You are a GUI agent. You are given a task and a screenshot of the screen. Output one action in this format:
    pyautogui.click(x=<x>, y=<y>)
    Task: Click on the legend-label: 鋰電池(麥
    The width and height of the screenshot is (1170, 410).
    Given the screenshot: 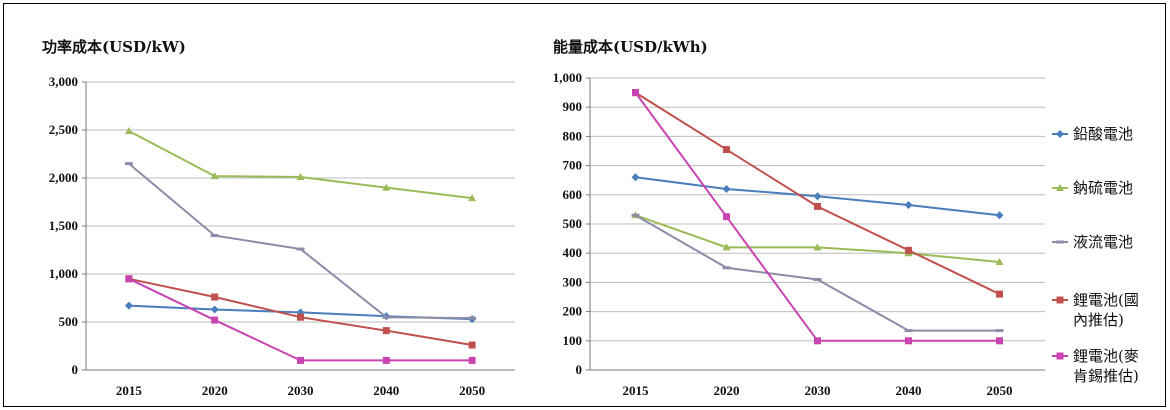 What is the action you would take?
    pyautogui.click(x=1106, y=356)
    